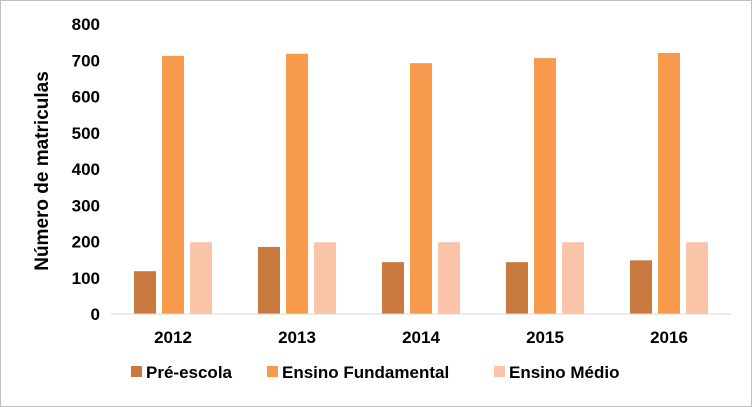 The width and height of the screenshot is (752, 407). What do you see at coordinates (86, 242) in the screenshot?
I see `y-tick-label: 200` at bounding box center [86, 242].